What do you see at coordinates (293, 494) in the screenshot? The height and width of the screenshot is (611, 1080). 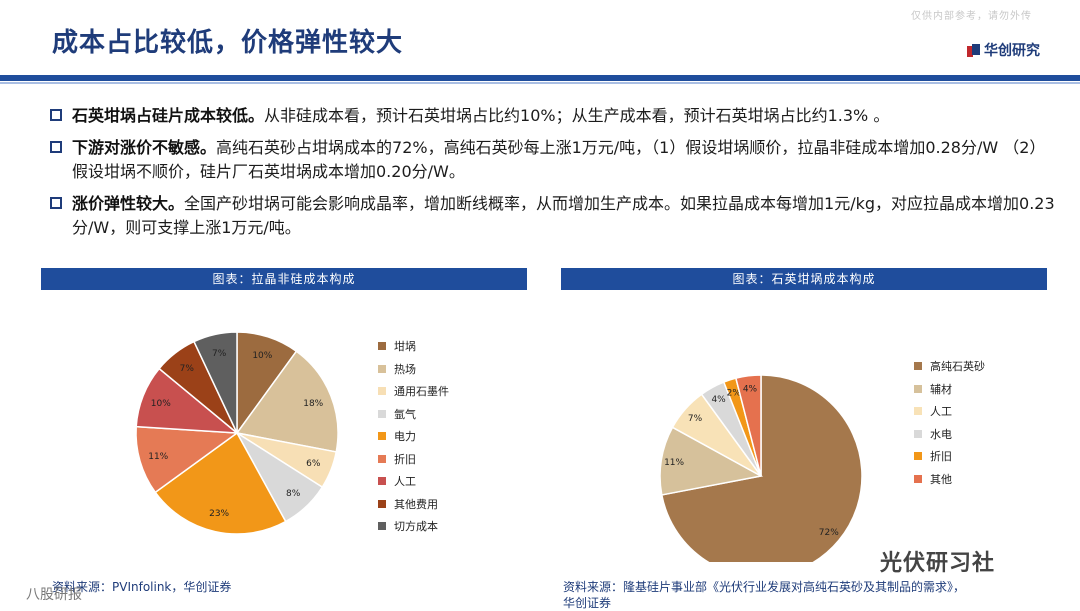 I see `pie-data-label: 8%` at bounding box center [293, 494].